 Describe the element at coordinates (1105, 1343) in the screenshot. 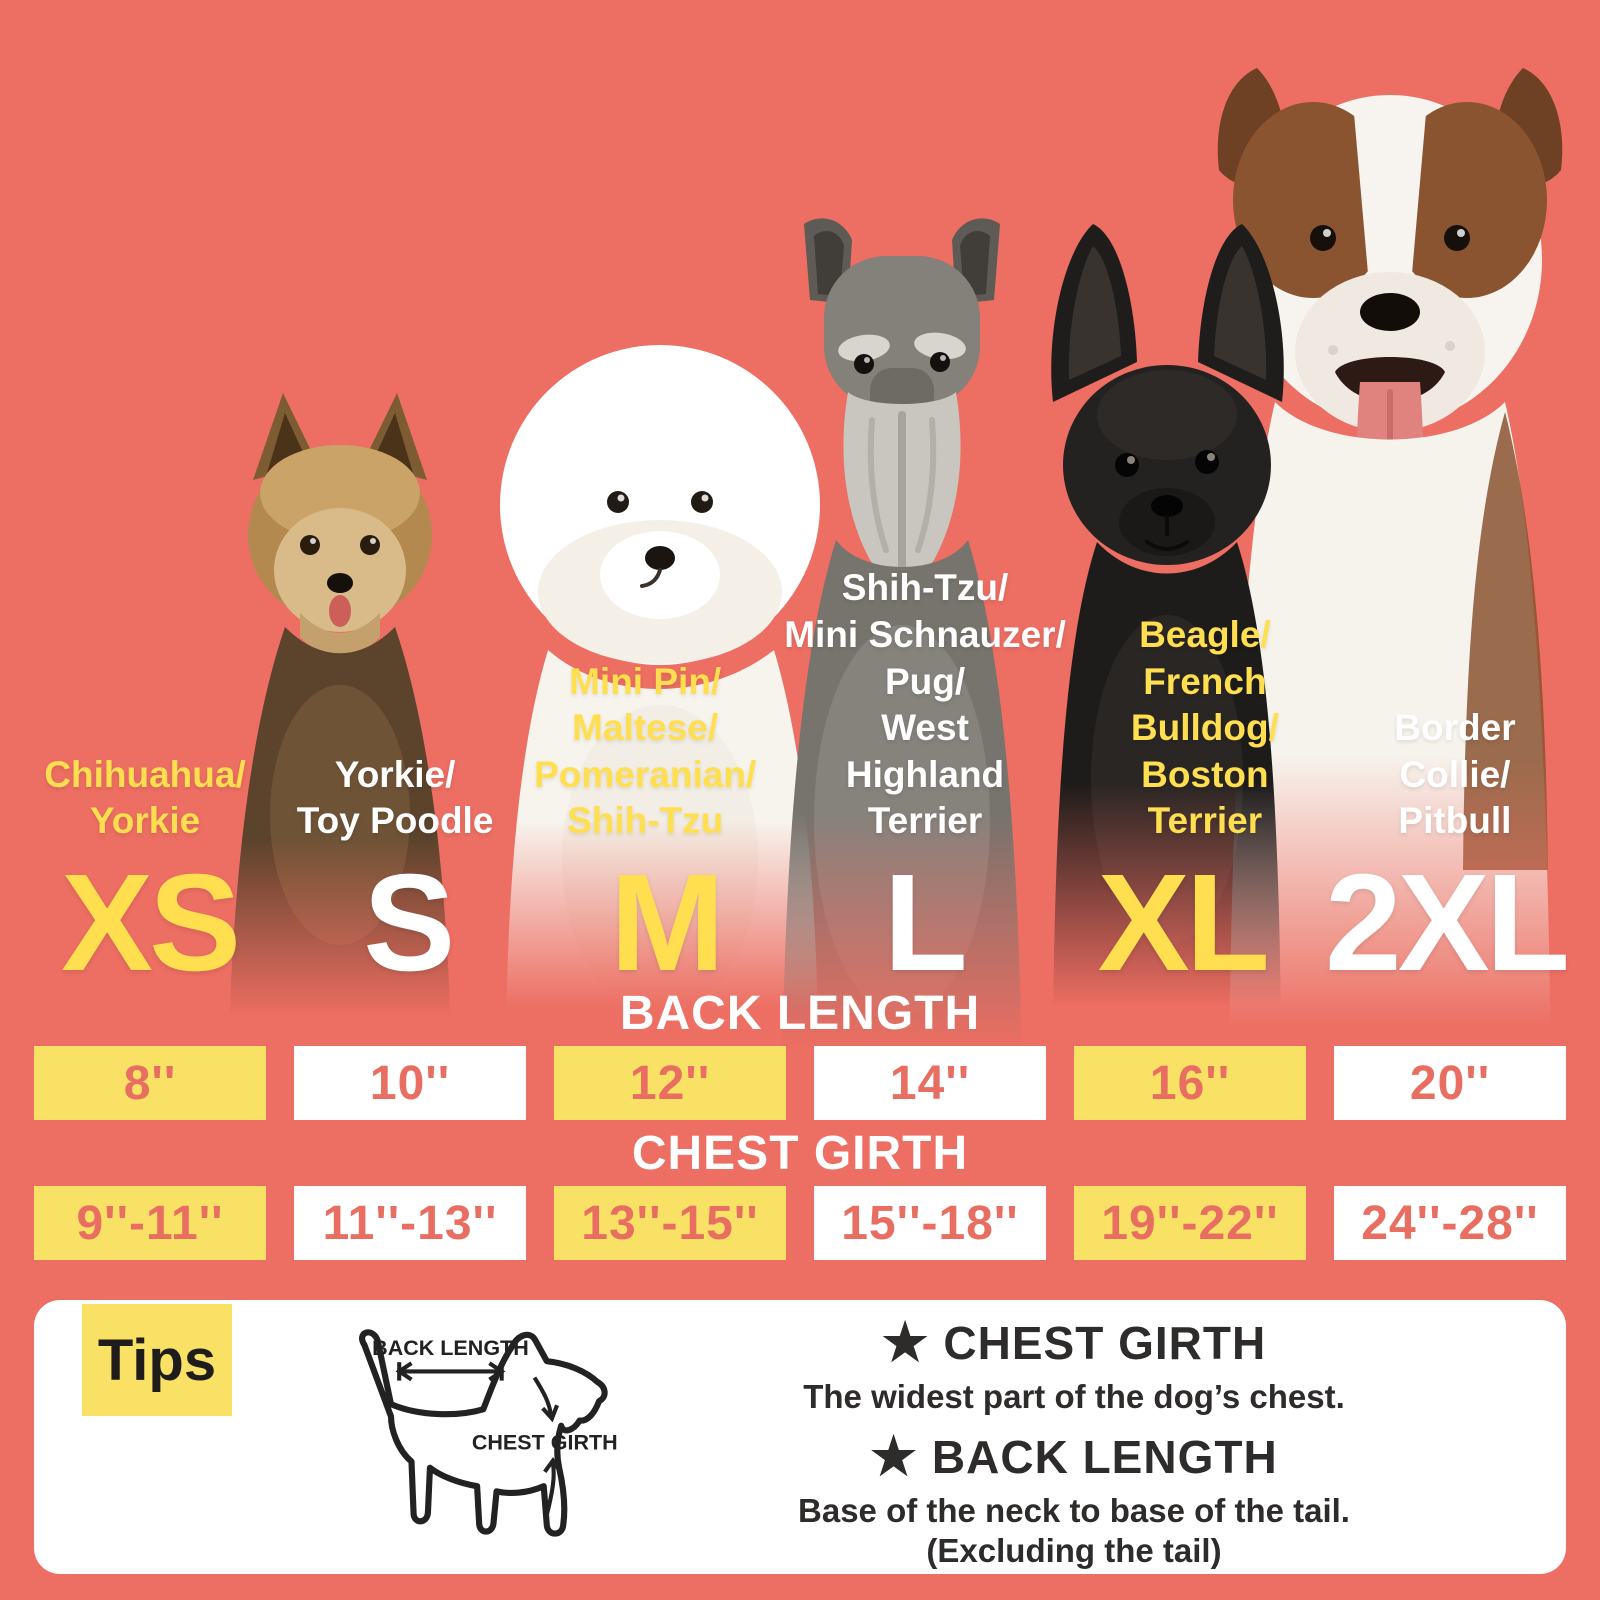

I see `chest-girth-tip-title: CHEST GIRTH` at that location.